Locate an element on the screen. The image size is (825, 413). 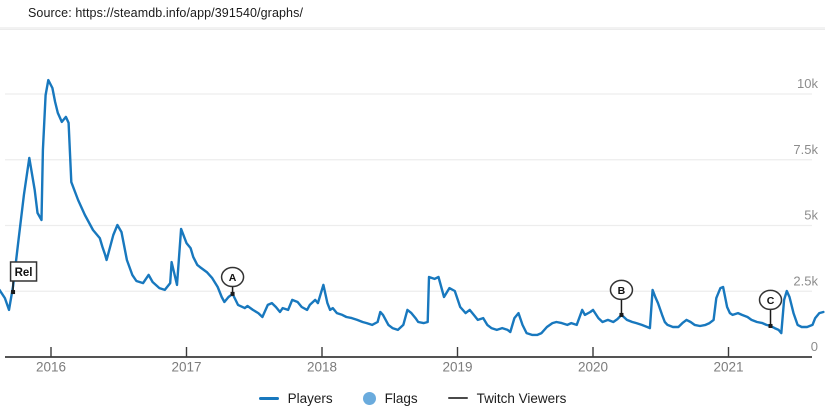
x-tick-label: 2016 is located at coordinates (51, 367).